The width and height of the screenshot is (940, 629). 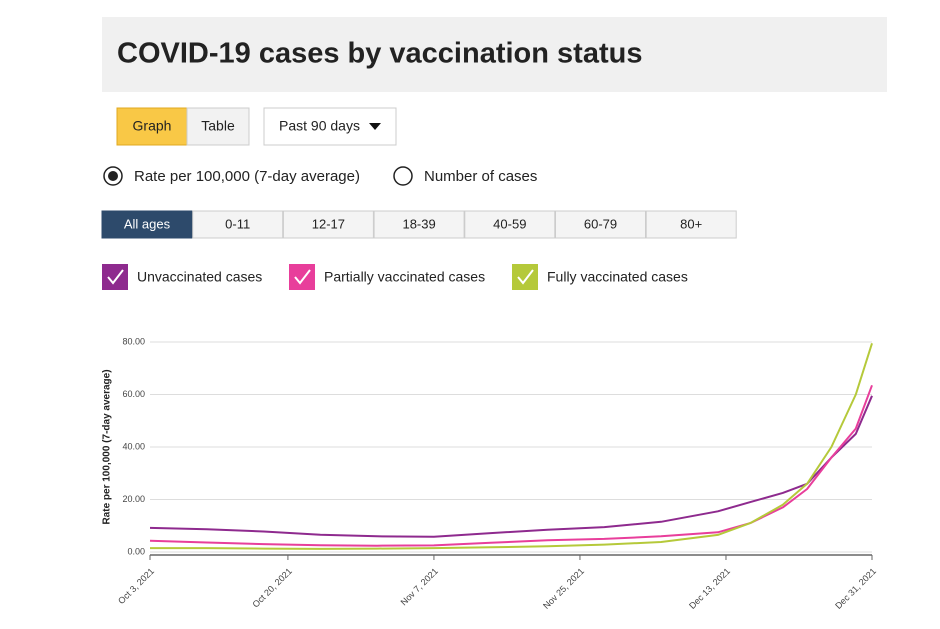 What do you see at coordinates (136, 551) in the screenshot?
I see `y-tick-label: 0.00` at bounding box center [136, 551].